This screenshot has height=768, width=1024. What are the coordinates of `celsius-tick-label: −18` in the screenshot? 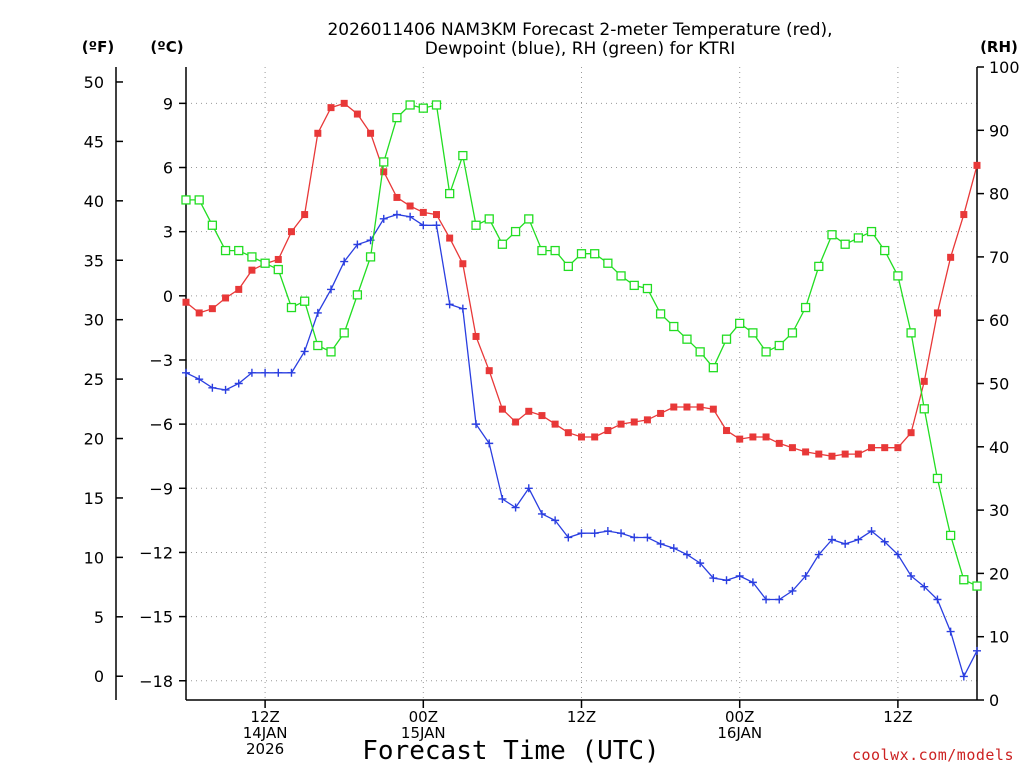 It's located at (156, 681).